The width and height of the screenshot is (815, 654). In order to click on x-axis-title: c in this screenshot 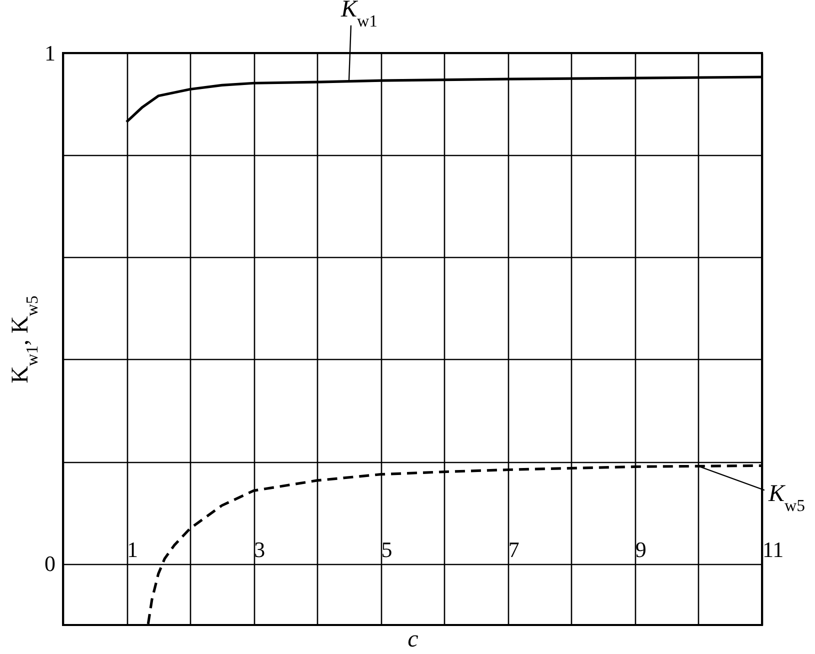, I will do `click(413, 639)`.